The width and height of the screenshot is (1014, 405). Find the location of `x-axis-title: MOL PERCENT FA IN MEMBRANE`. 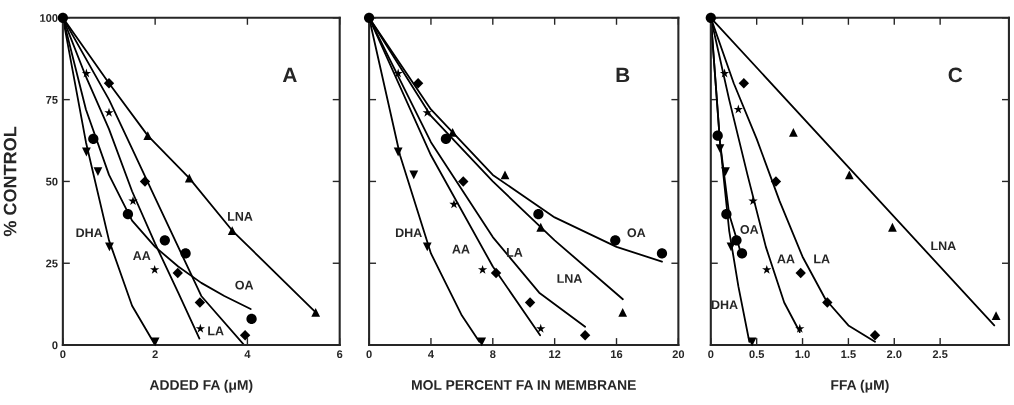

x-axis-title: MOL PERCENT FA IN MEMBRANE is located at coordinates (524, 385).